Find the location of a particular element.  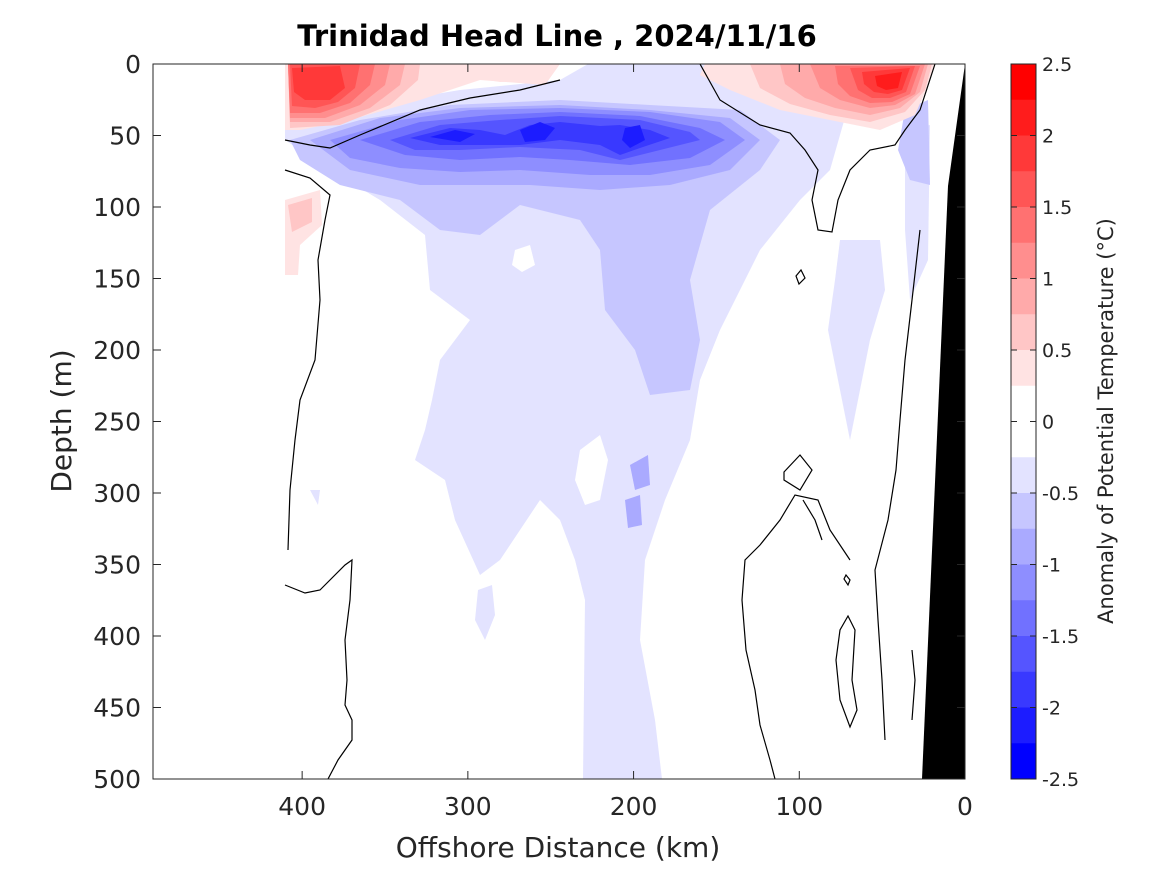

colorbar-tick-label: 0.5 is located at coordinates (1057, 351).